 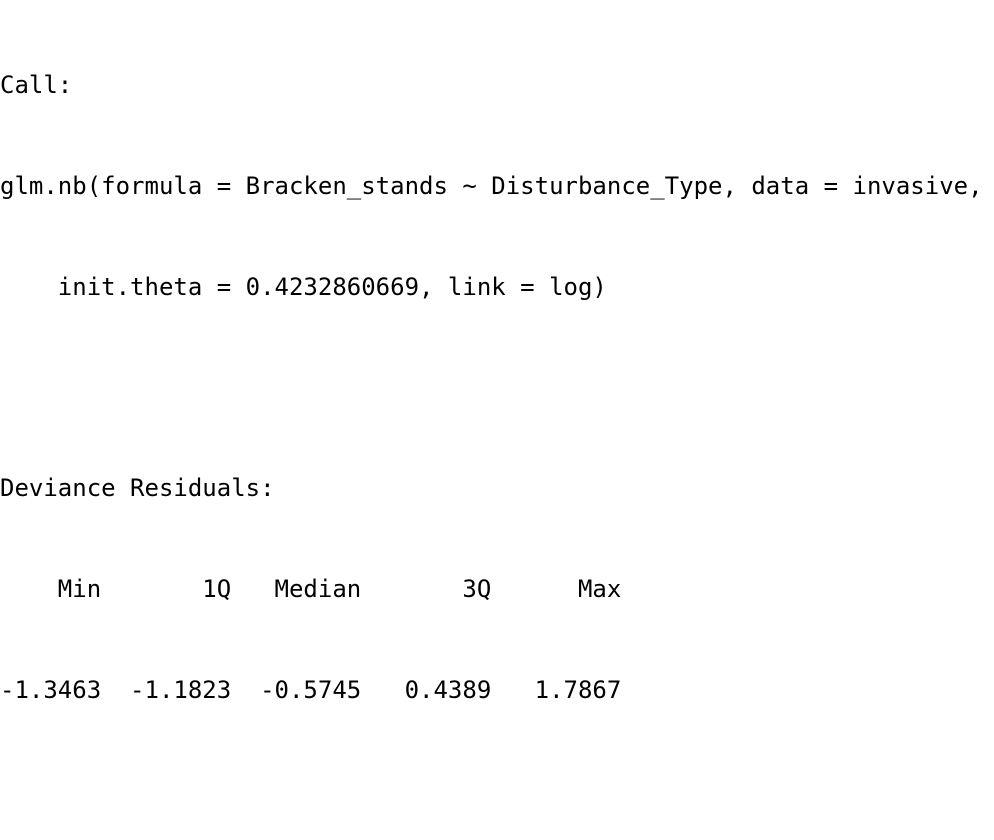 I want to click on call-heading: Call:, so click(x=36, y=85).